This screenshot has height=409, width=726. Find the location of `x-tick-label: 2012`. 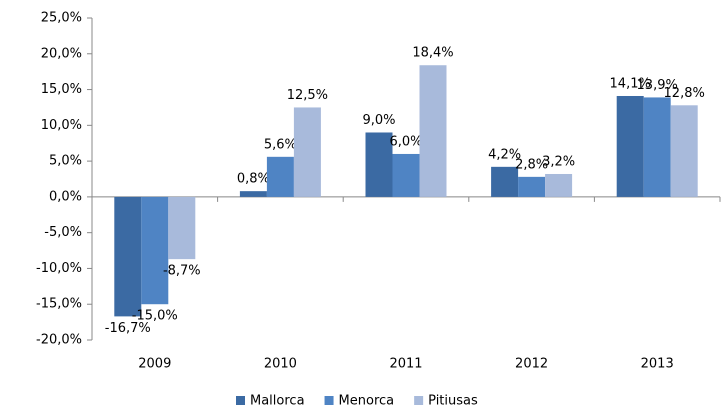

x-tick-label: 2012 is located at coordinates (531, 364).